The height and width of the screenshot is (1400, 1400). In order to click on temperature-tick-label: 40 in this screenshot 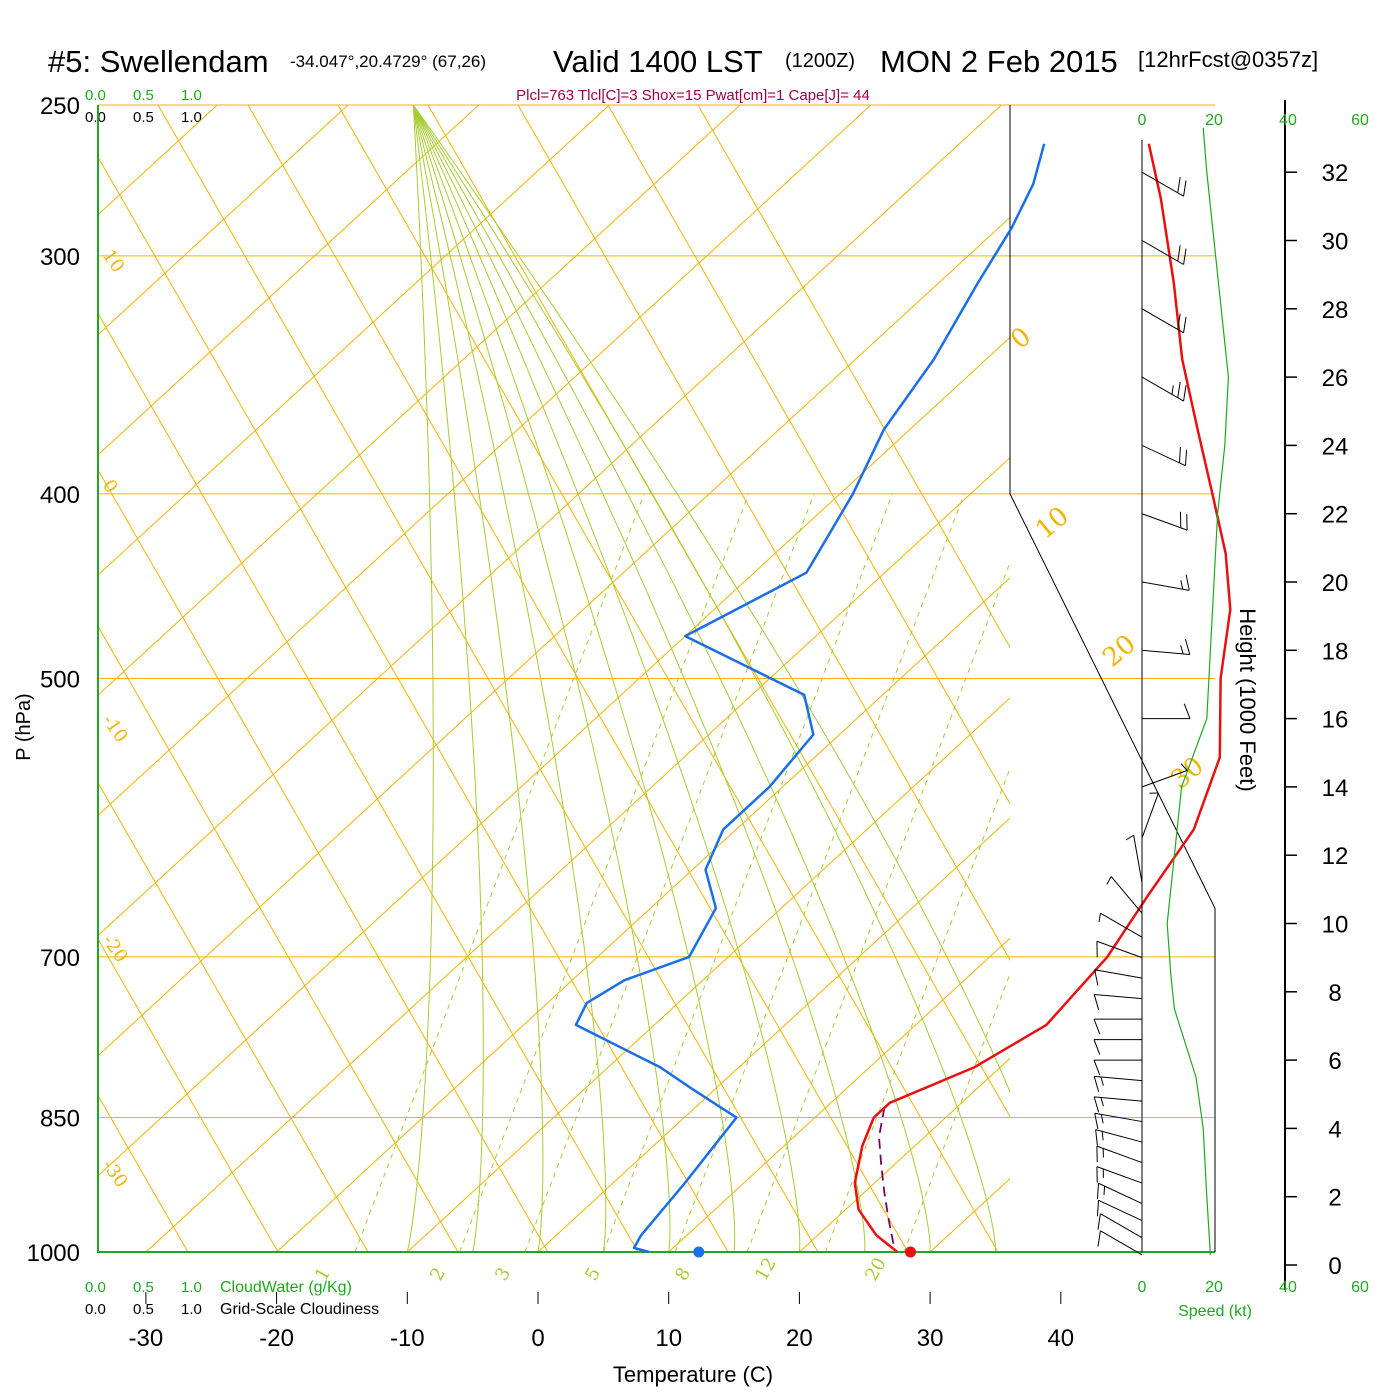, I will do `click(1060, 1338)`.